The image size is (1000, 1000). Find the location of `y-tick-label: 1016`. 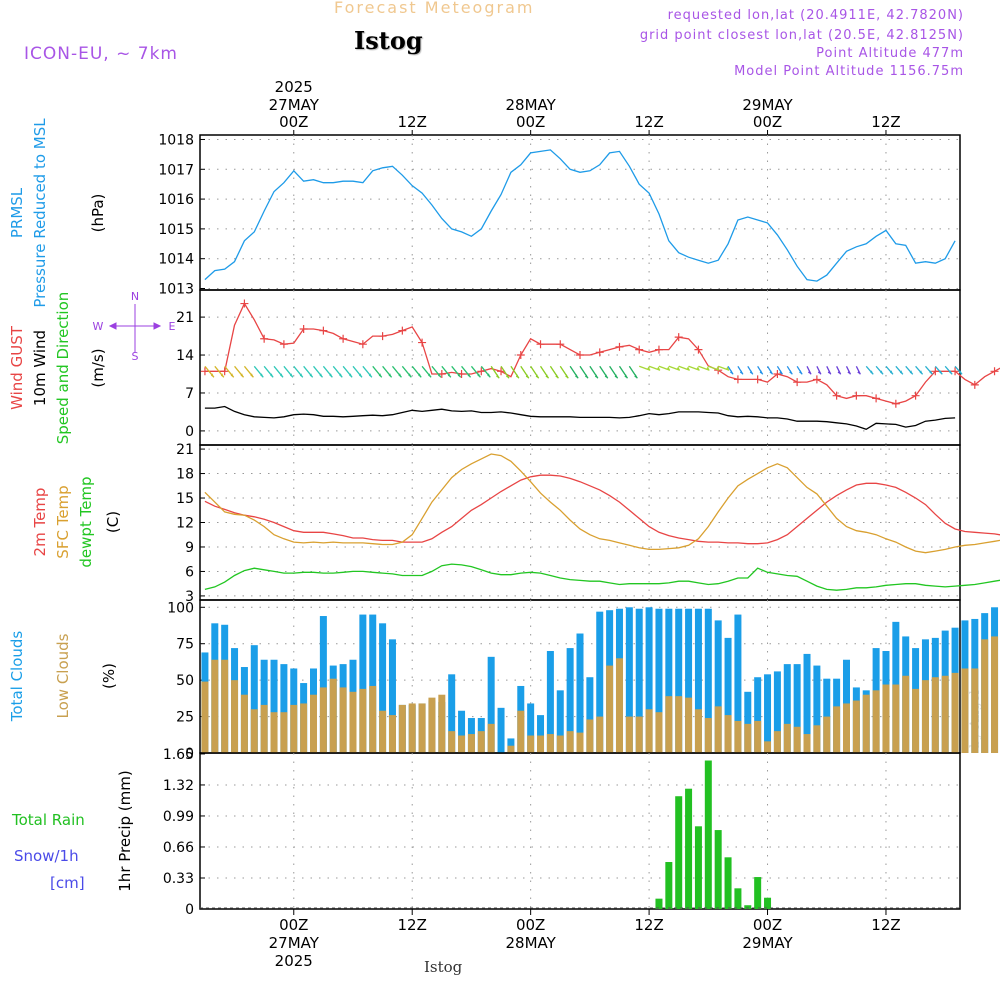

y-tick-label: 1016 is located at coordinates (176, 200).